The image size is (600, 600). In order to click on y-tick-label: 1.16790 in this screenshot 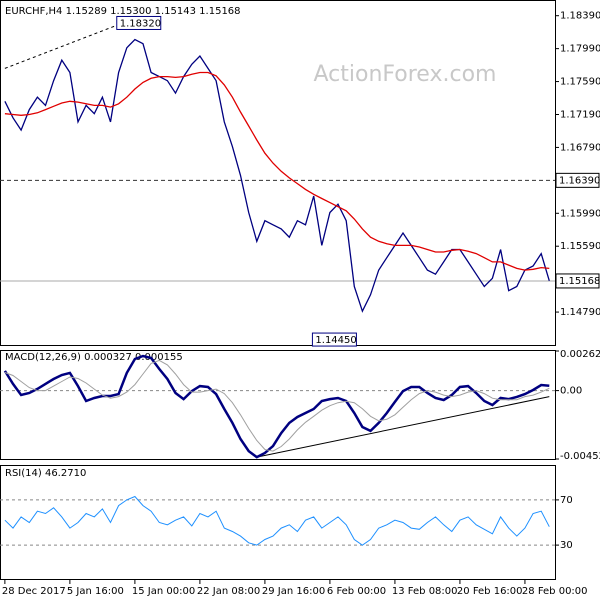, I will do `click(580, 147)`.